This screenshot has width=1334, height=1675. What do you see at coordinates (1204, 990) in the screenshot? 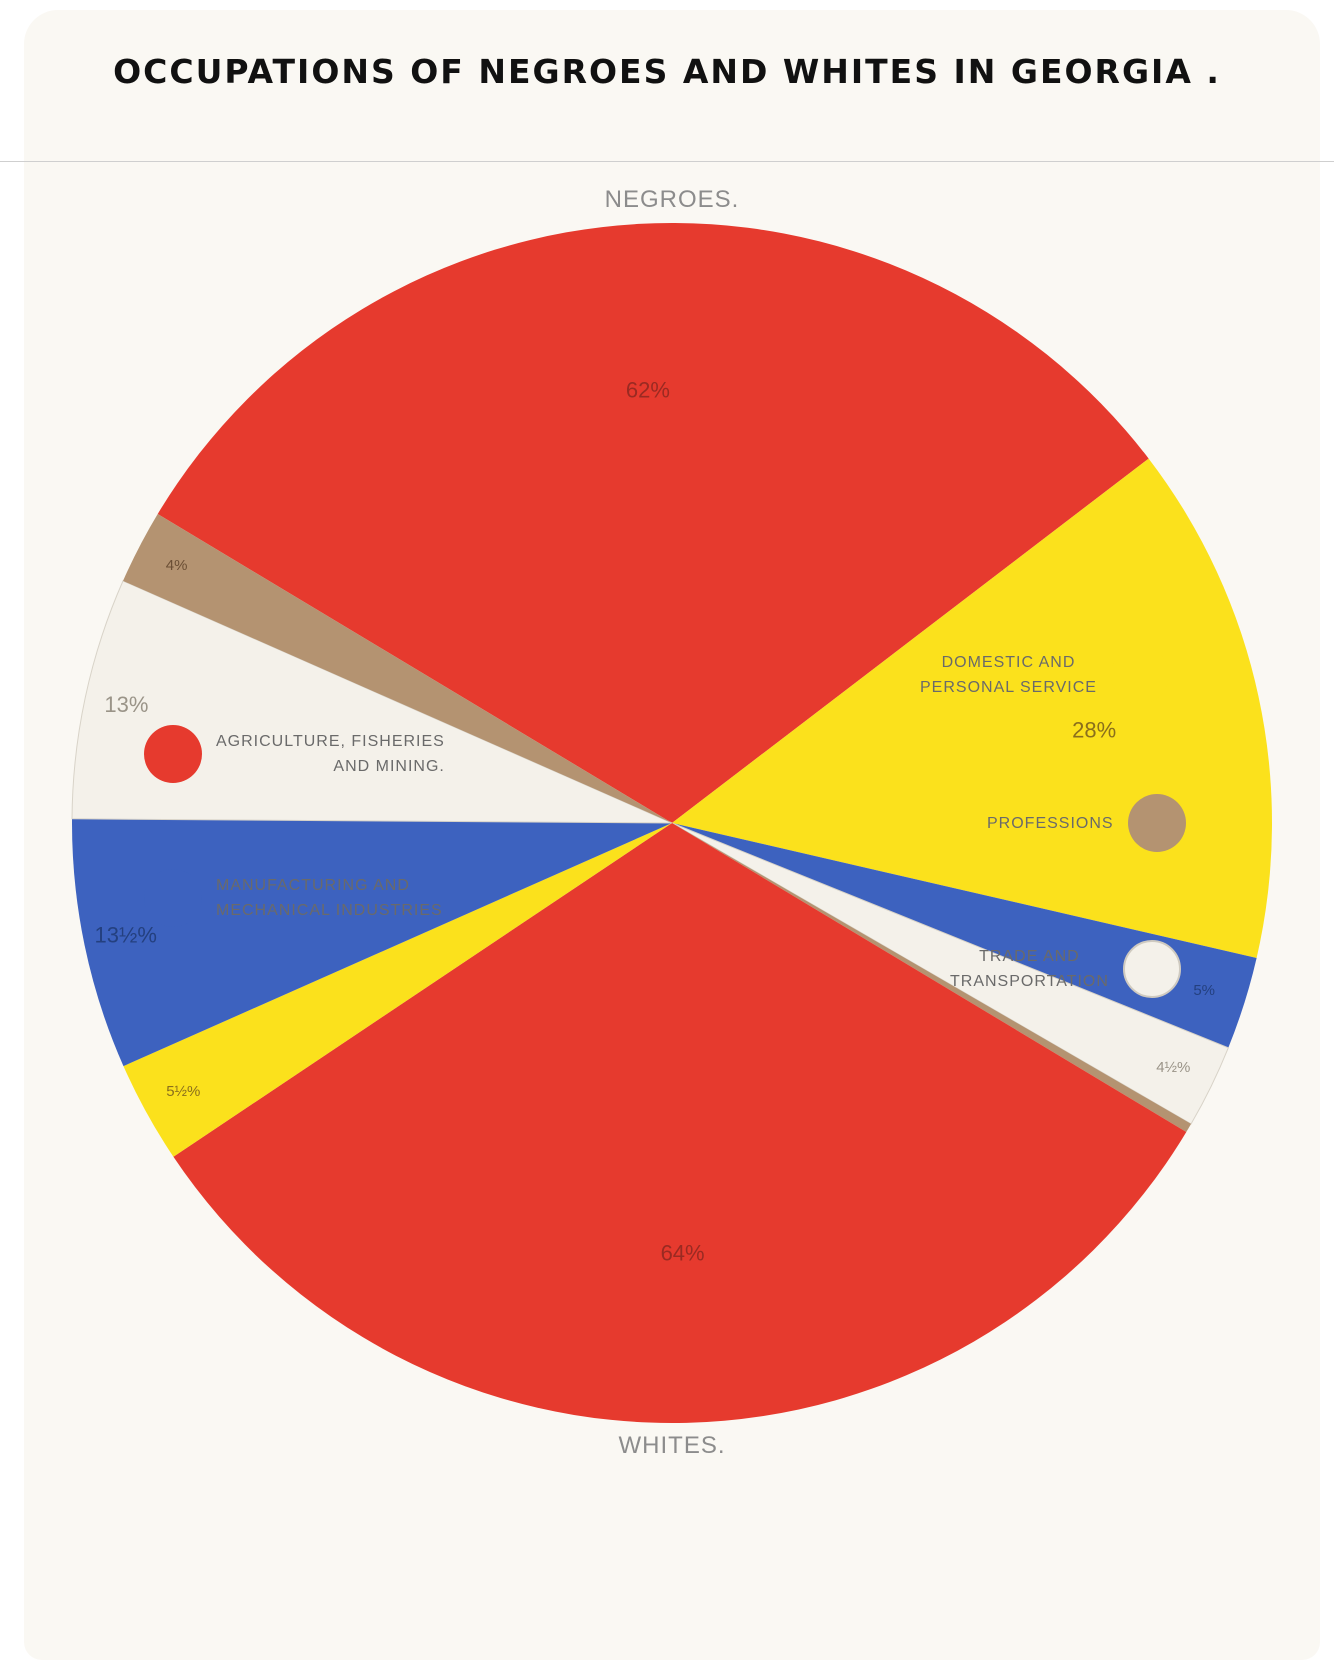
I see `slice-label-top-manufacturing: 5%` at bounding box center [1204, 990].